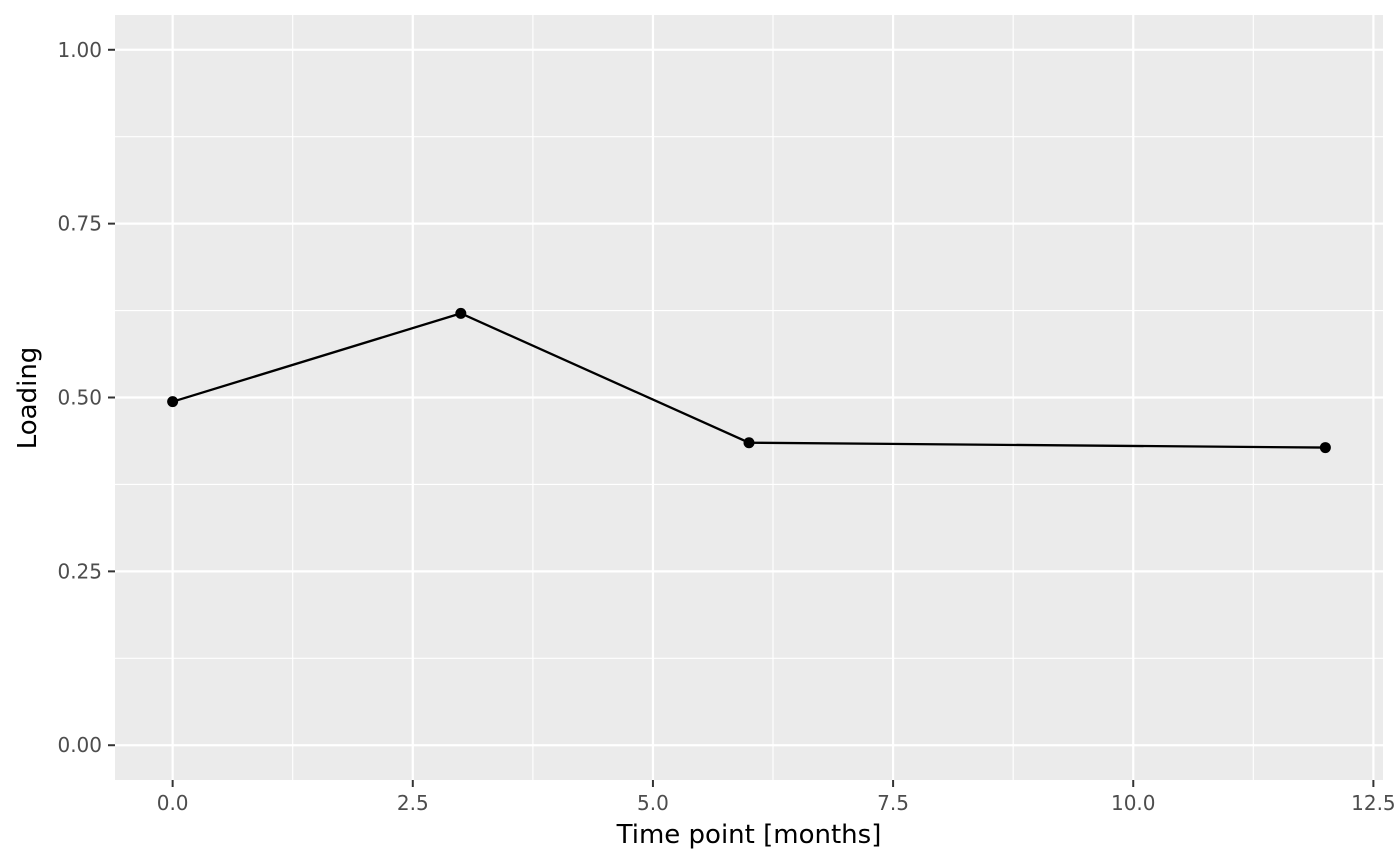  What do you see at coordinates (79, 398) in the screenshot?
I see `y-tick-label: 0.50` at bounding box center [79, 398].